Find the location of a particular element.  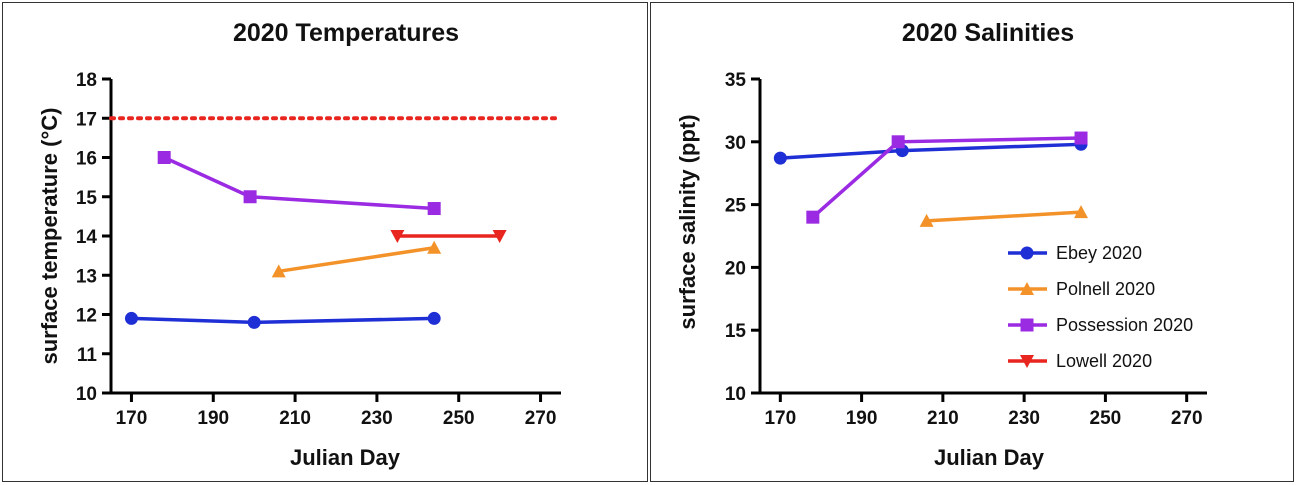

y-tick-label: 13 is located at coordinates (86, 276).